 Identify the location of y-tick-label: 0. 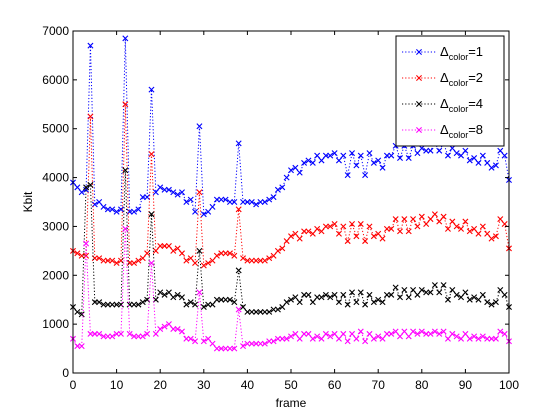
(65, 373).